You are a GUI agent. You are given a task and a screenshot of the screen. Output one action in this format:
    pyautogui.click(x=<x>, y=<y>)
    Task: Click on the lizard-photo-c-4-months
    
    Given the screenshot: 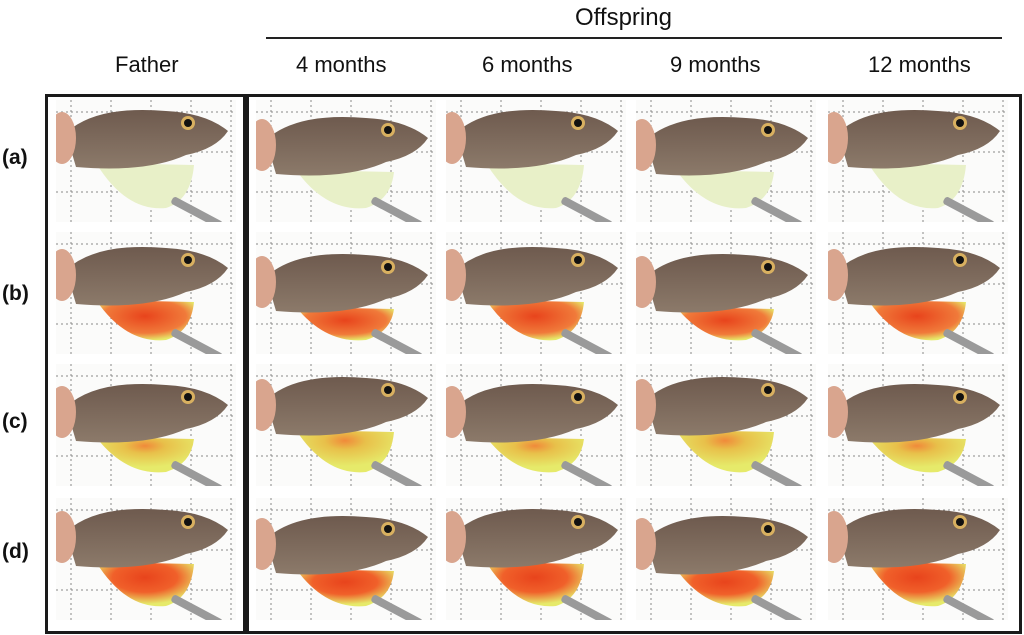 What is the action you would take?
    pyautogui.click(x=346, y=425)
    